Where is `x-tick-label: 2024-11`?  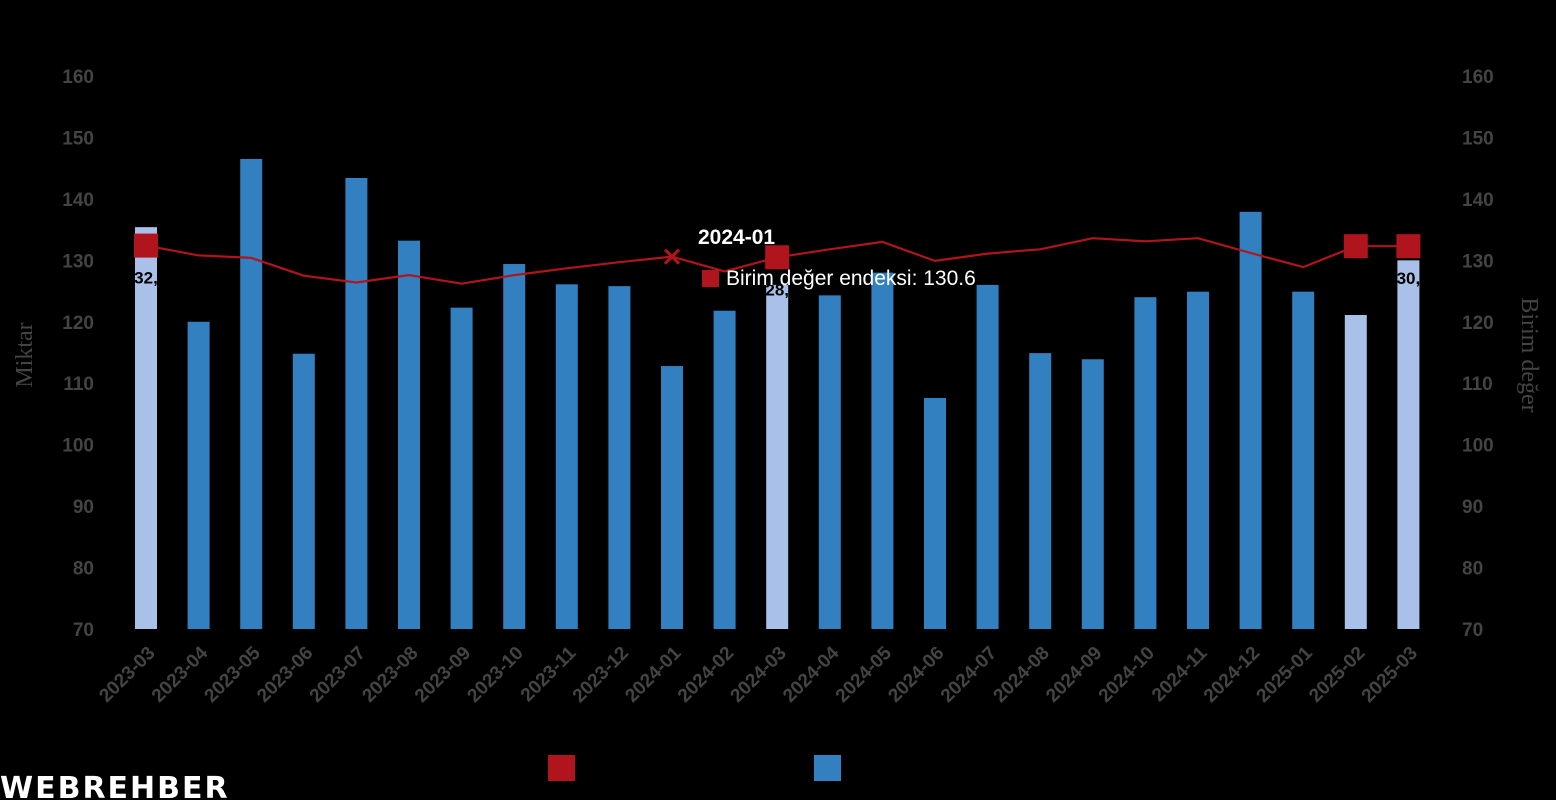 x-tick-label: 2024-11 is located at coordinates (1180, 674).